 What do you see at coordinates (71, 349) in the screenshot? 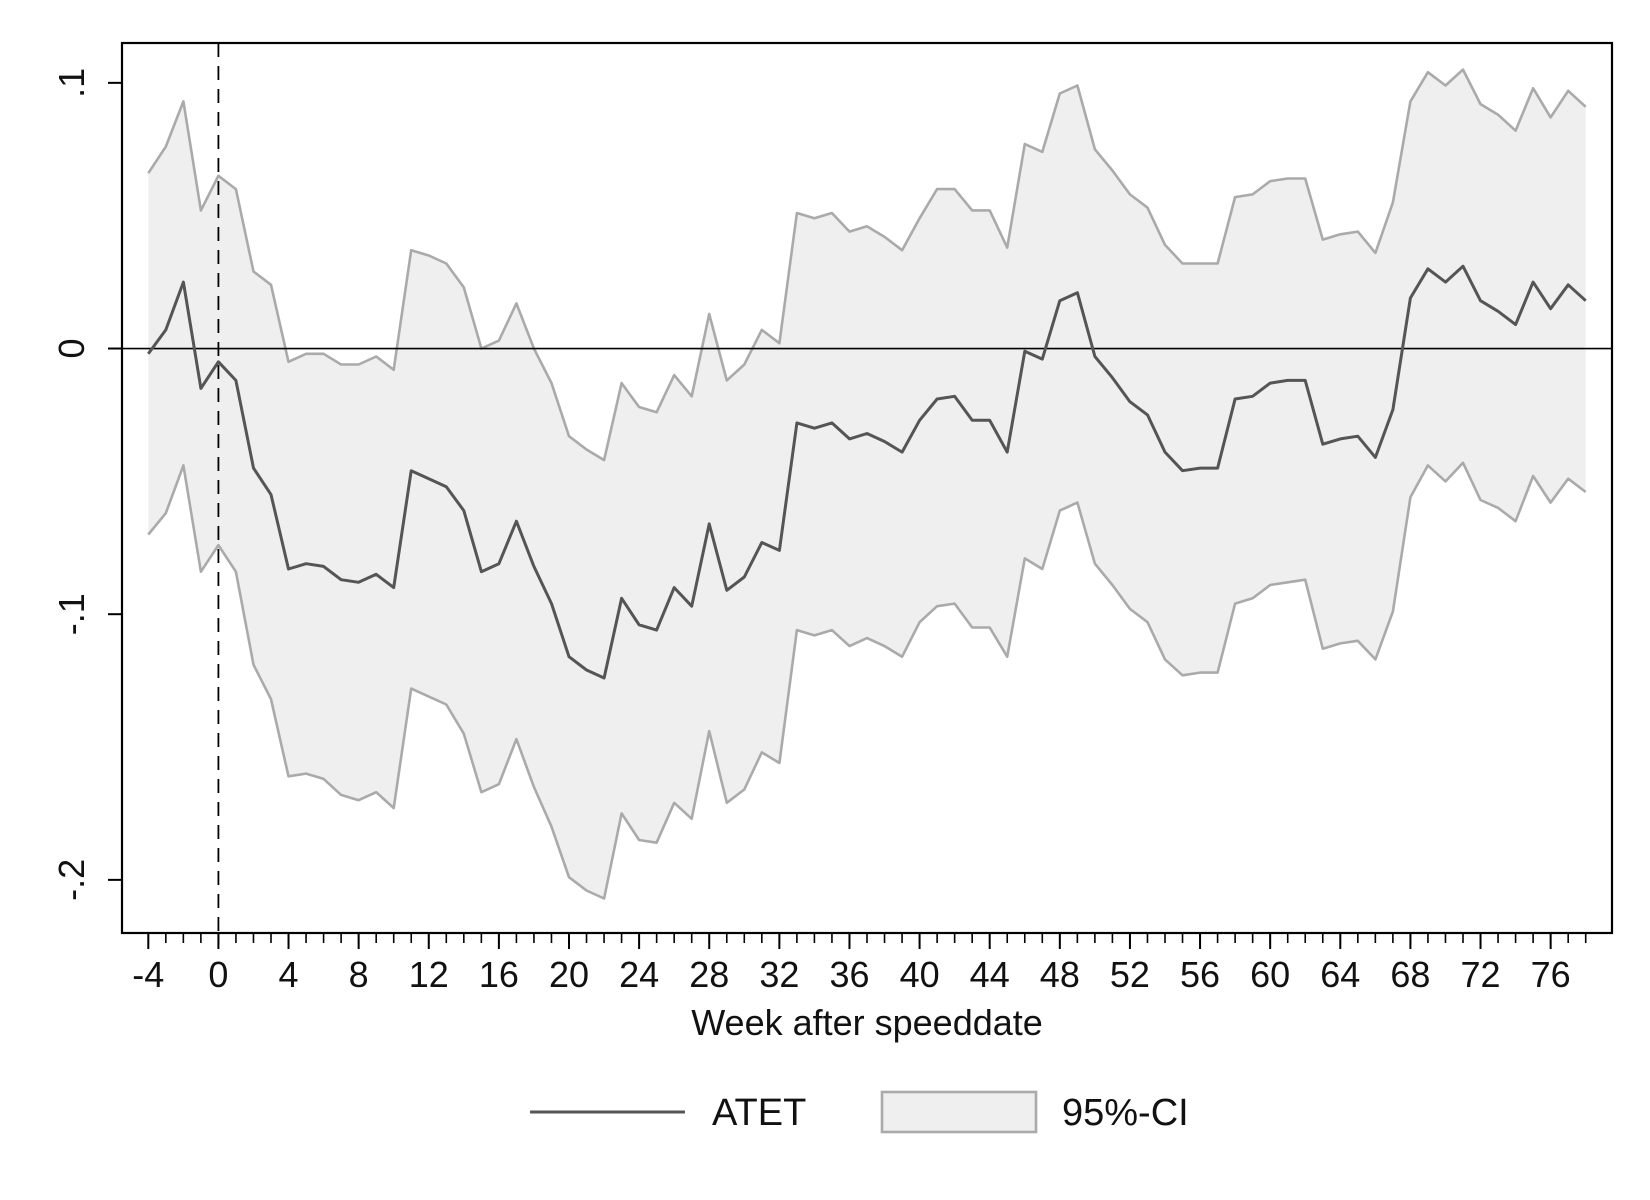
I see `y-tick-label: 0` at bounding box center [71, 349].